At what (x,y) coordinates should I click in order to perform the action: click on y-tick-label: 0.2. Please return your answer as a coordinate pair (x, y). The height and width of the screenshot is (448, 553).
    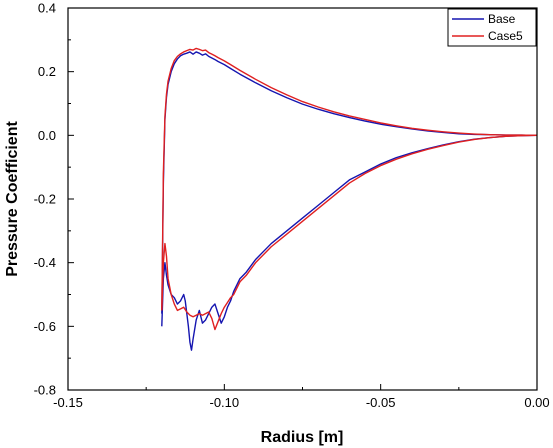
    Looking at the image, I should click on (47, 71).